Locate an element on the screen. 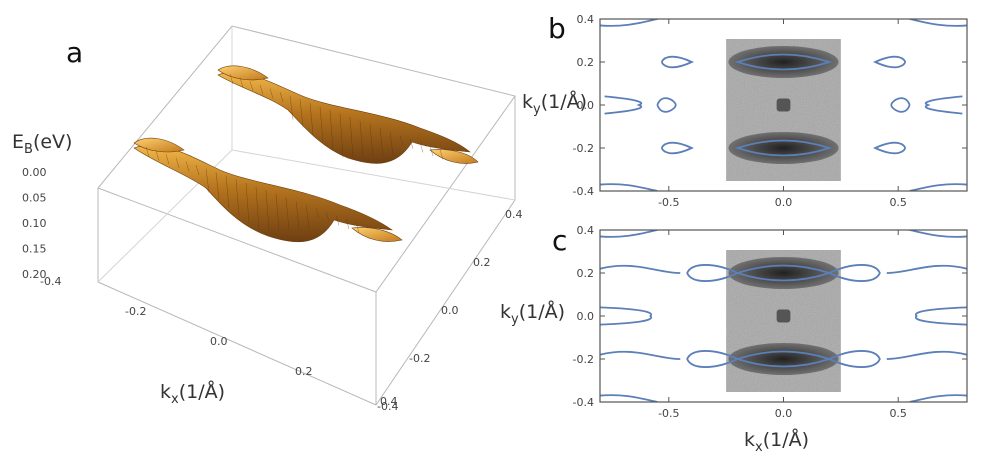 This screenshot has width=981, height=467. a-y-tick-label: 0.0 is located at coordinates (450, 310).